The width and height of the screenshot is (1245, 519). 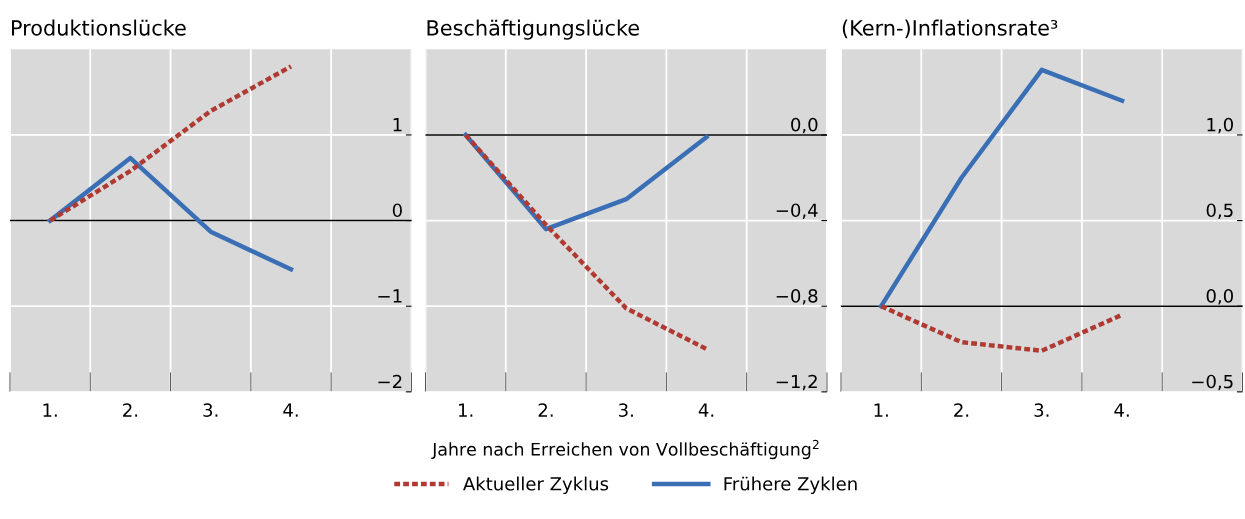 What do you see at coordinates (1220, 125) in the screenshot?
I see `y-tick-label: 1,0` at bounding box center [1220, 125].